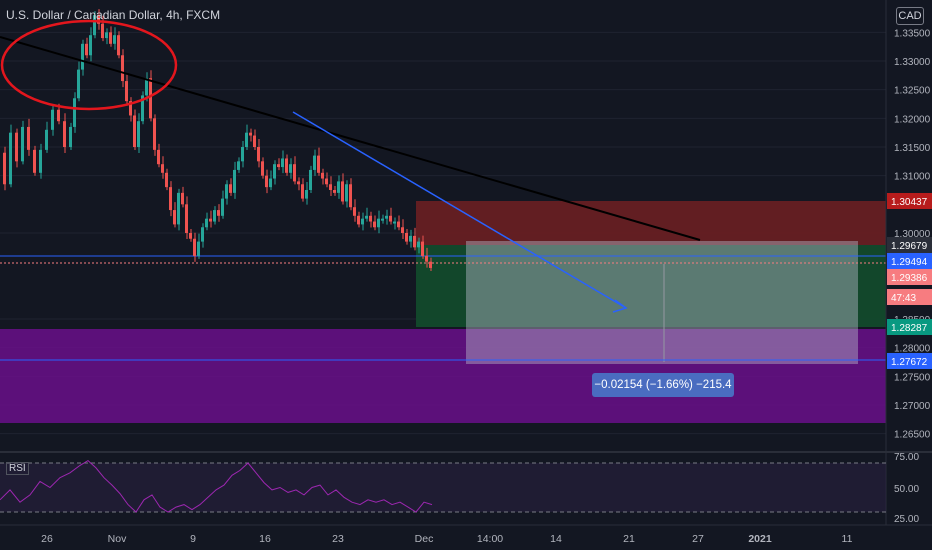 The width and height of the screenshot is (932, 550). I want to click on price-label-2: 1.29494, so click(909, 262).